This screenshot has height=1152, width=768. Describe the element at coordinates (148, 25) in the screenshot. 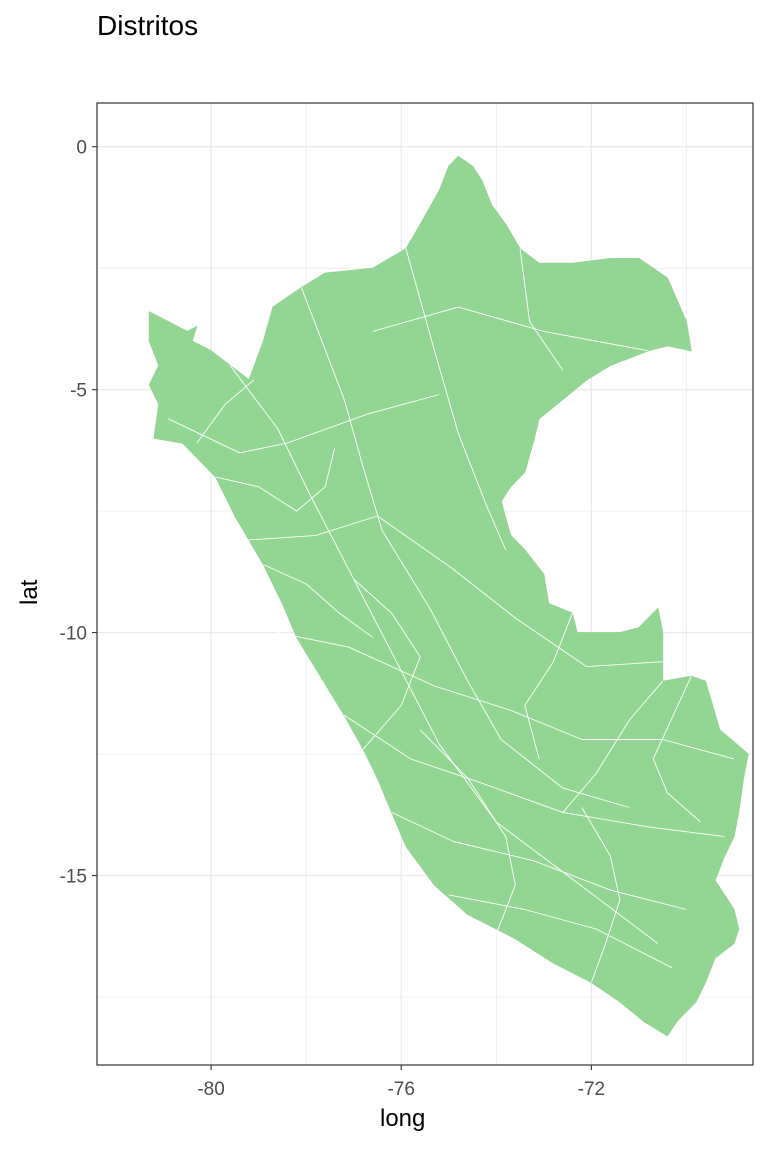

I see `chart-title: Distritos` at that location.